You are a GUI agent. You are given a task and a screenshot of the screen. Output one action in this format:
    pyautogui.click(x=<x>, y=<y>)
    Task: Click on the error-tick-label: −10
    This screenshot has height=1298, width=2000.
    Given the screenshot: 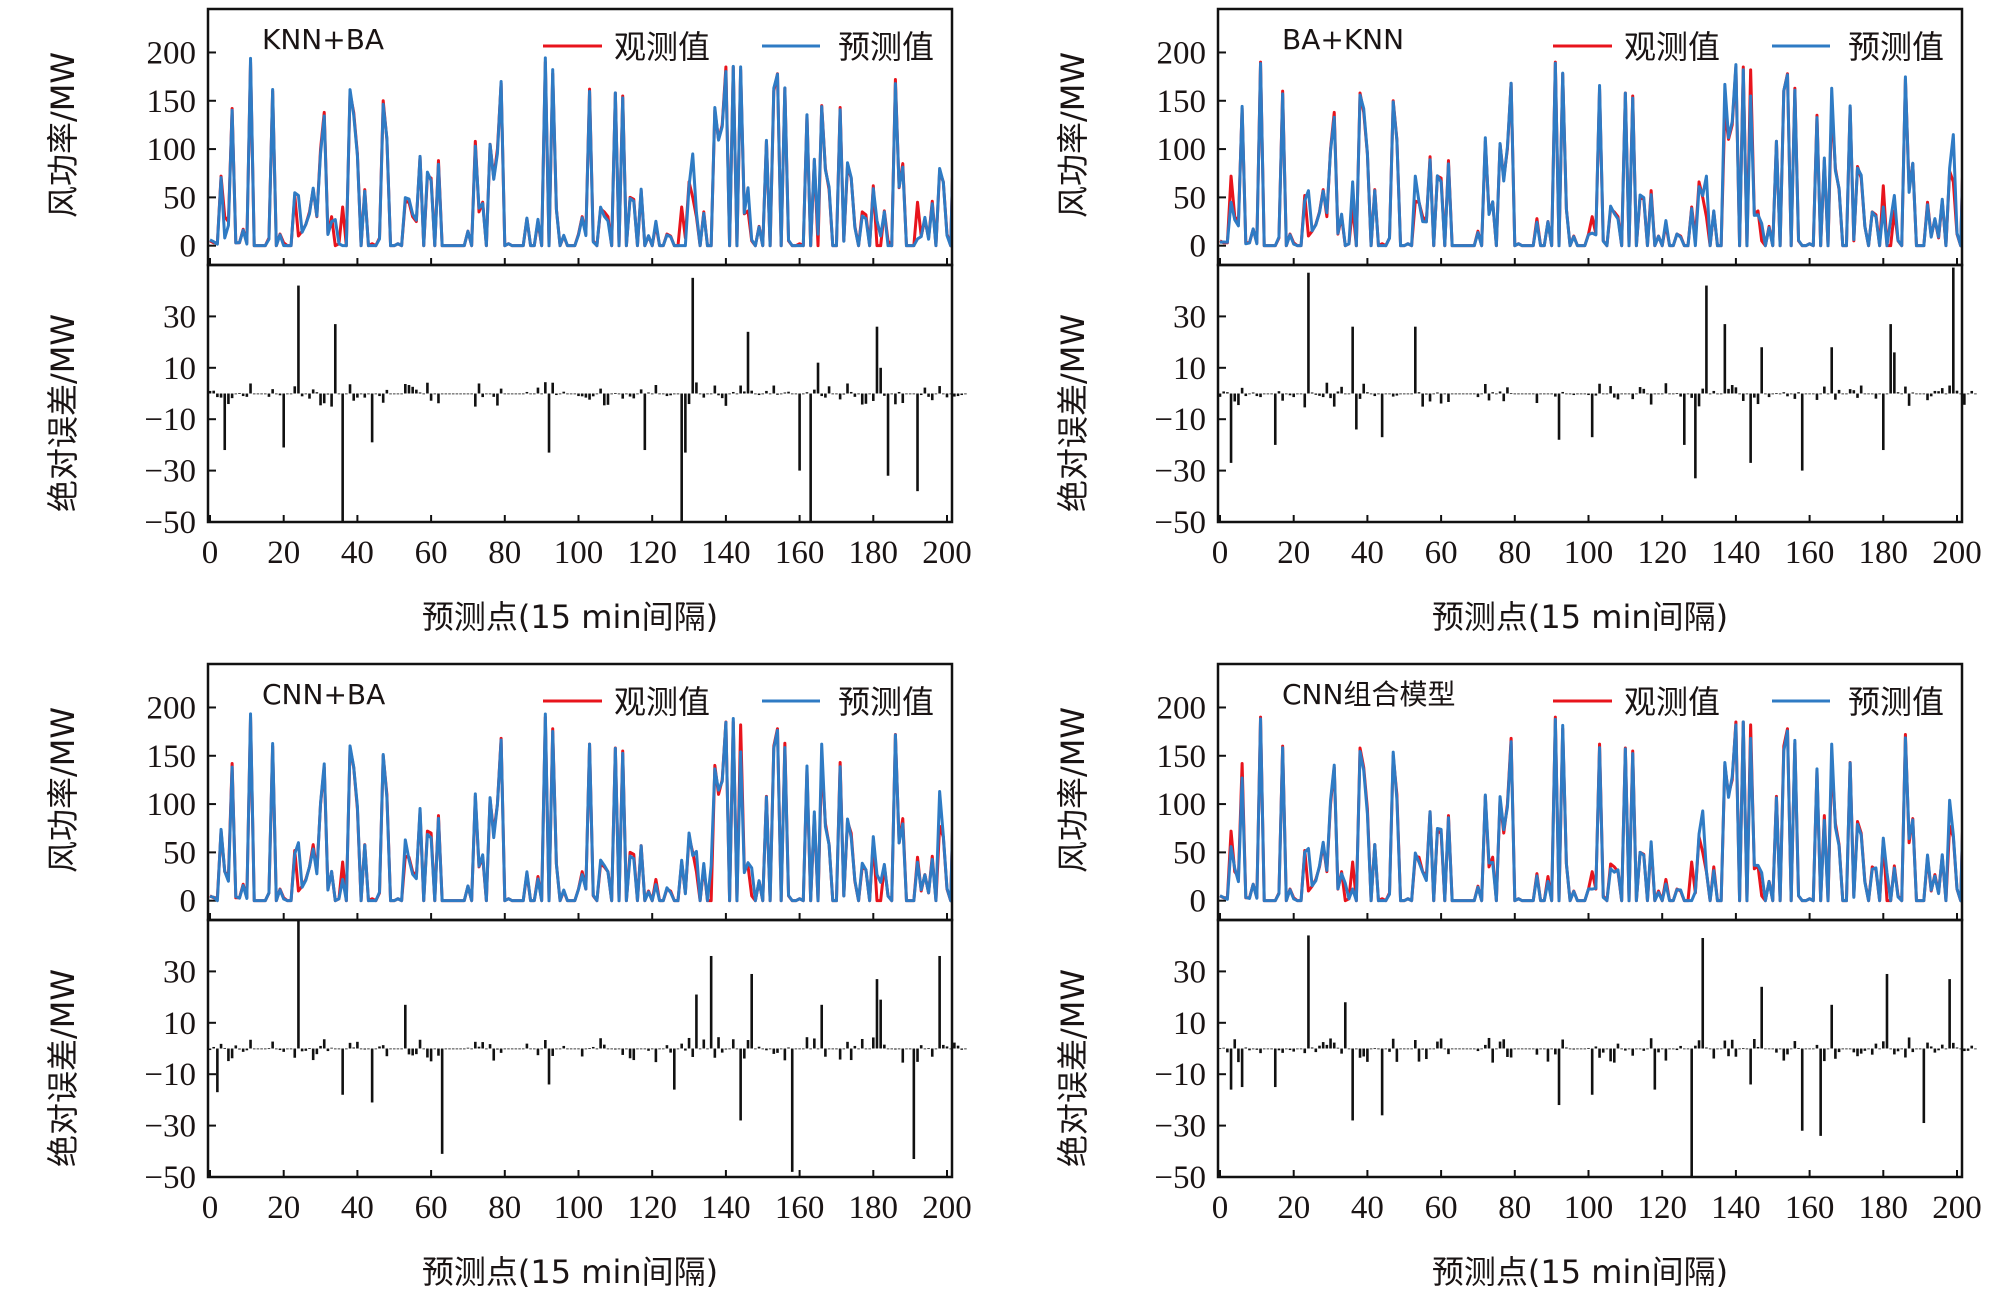 What is the action you would take?
    pyautogui.click(x=170, y=420)
    